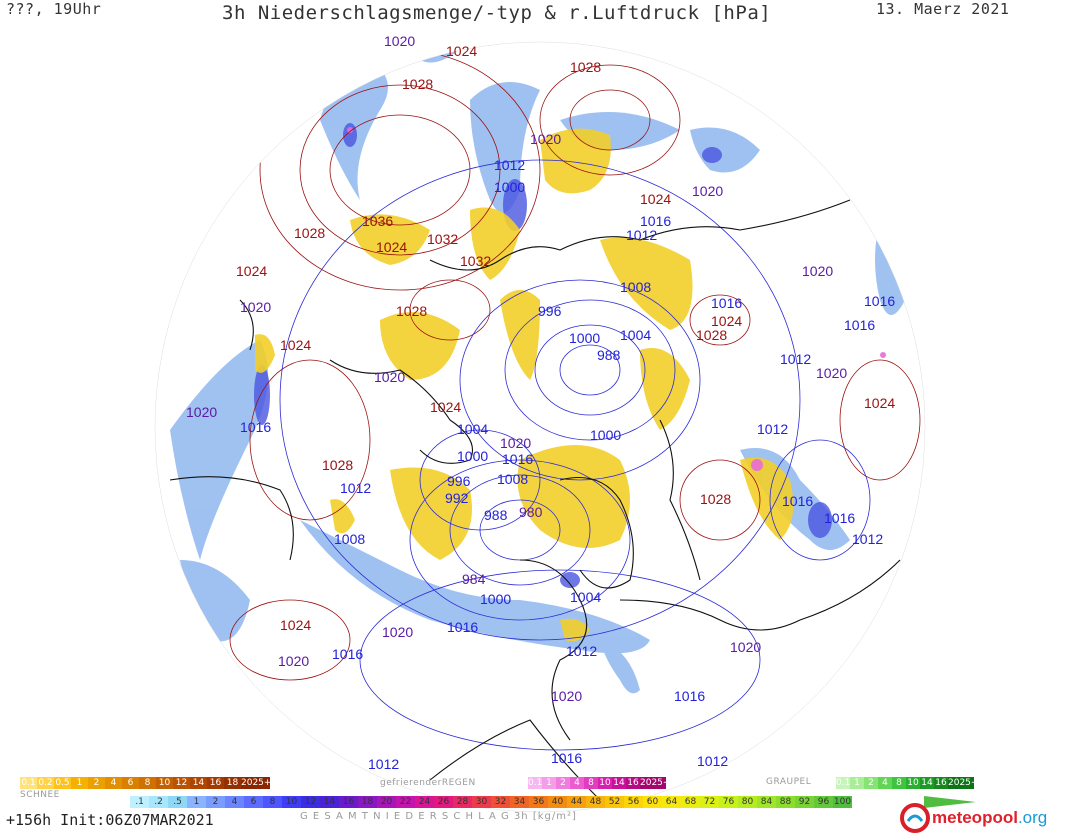 The width and height of the screenshot is (1080, 833). I want to click on total-legend-swatch: 60, so click(652, 802).